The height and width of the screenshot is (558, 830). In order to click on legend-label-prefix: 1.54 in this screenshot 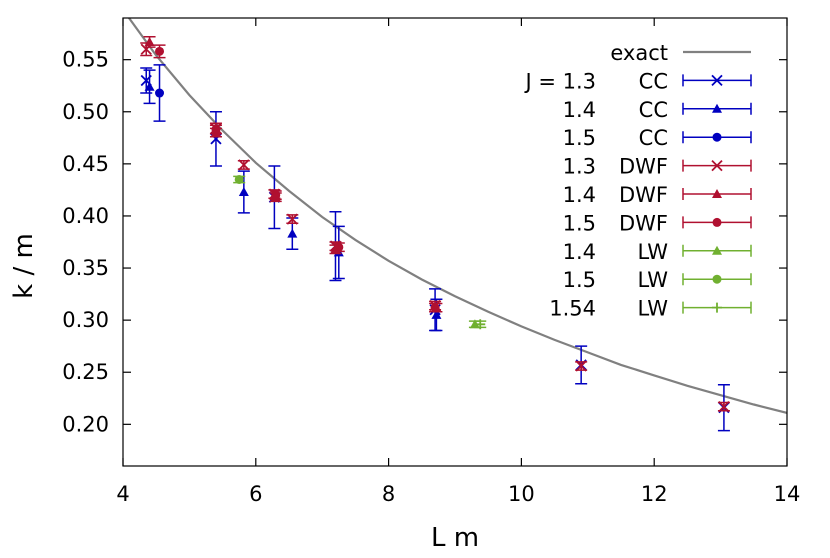, I will do `click(572, 309)`.